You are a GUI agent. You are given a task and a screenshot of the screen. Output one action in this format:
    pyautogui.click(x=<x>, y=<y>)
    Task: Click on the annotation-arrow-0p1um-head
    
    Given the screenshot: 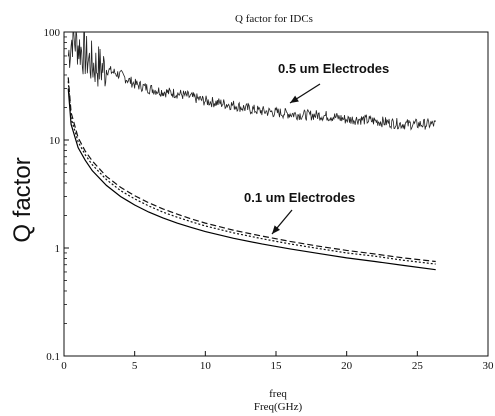 What is the action you would take?
    pyautogui.click(x=276, y=229)
    